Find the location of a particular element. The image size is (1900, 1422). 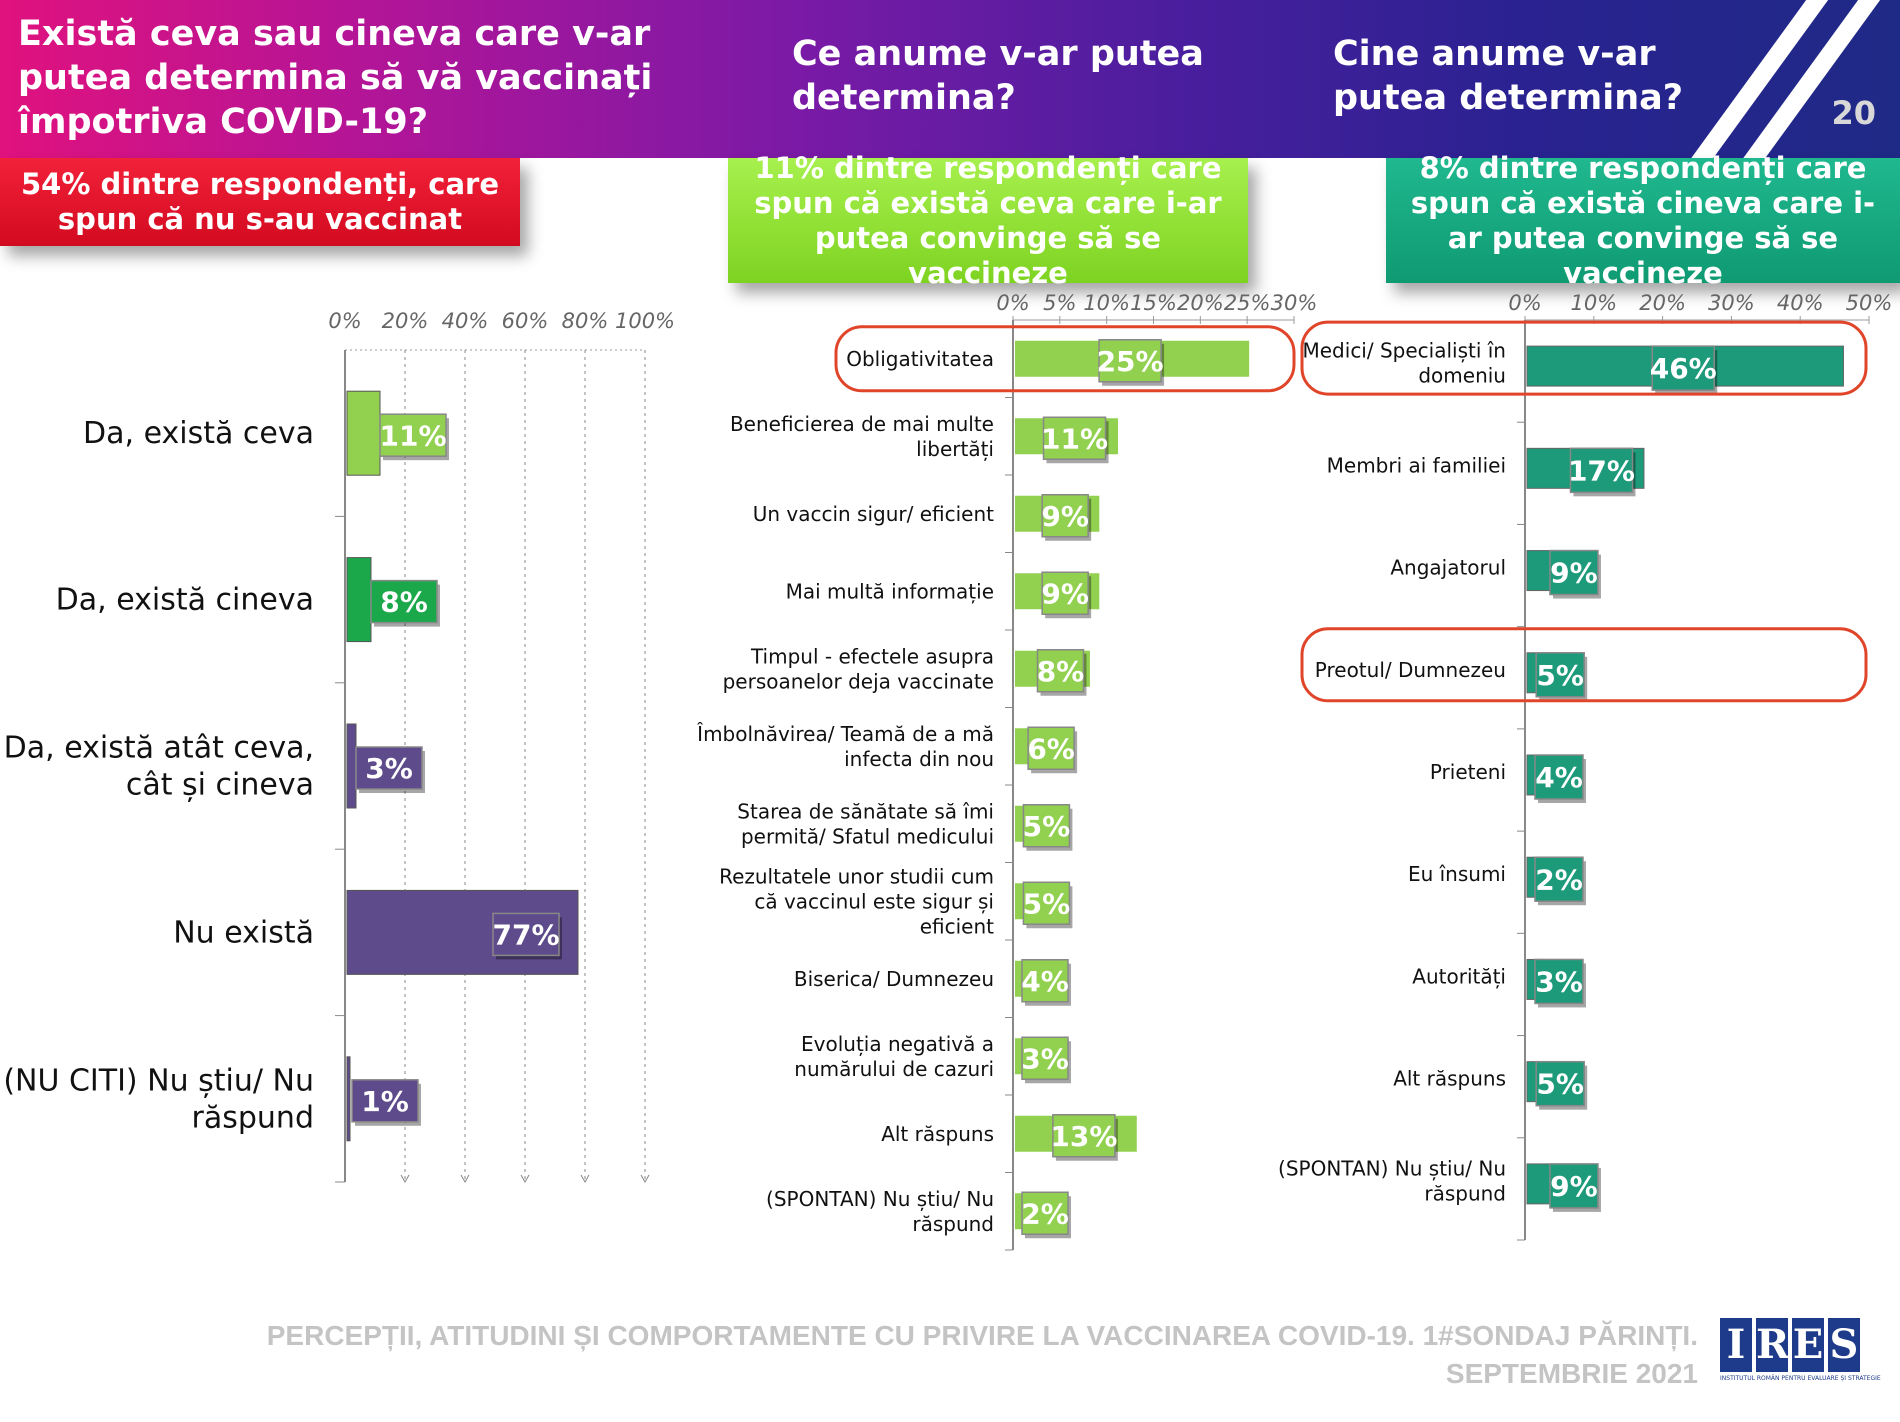

category-label-line: Autorități is located at coordinates (1459, 976).